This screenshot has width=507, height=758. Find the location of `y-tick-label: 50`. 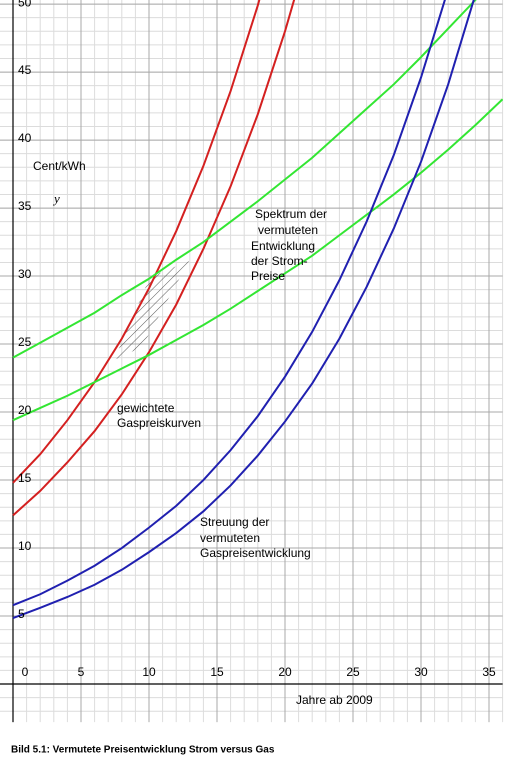

y-tick-label: 50 is located at coordinates (25, 4).